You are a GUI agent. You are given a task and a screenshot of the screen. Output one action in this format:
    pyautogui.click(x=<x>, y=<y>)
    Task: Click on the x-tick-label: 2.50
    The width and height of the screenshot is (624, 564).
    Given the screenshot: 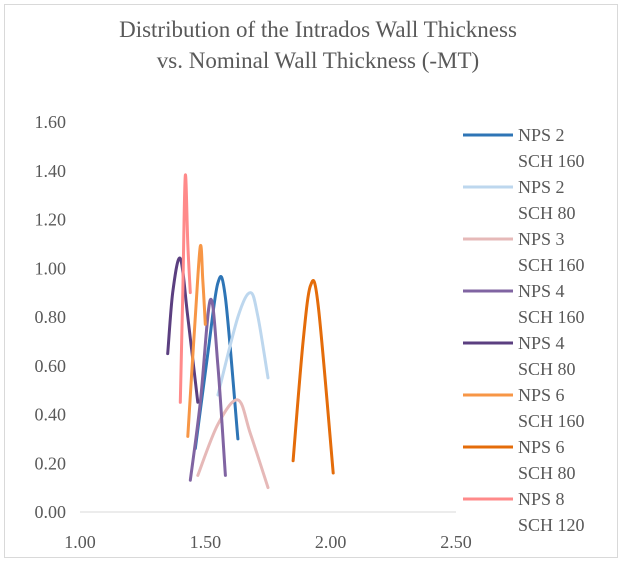 What is the action you would take?
    pyautogui.click(x=456, y=542)
    